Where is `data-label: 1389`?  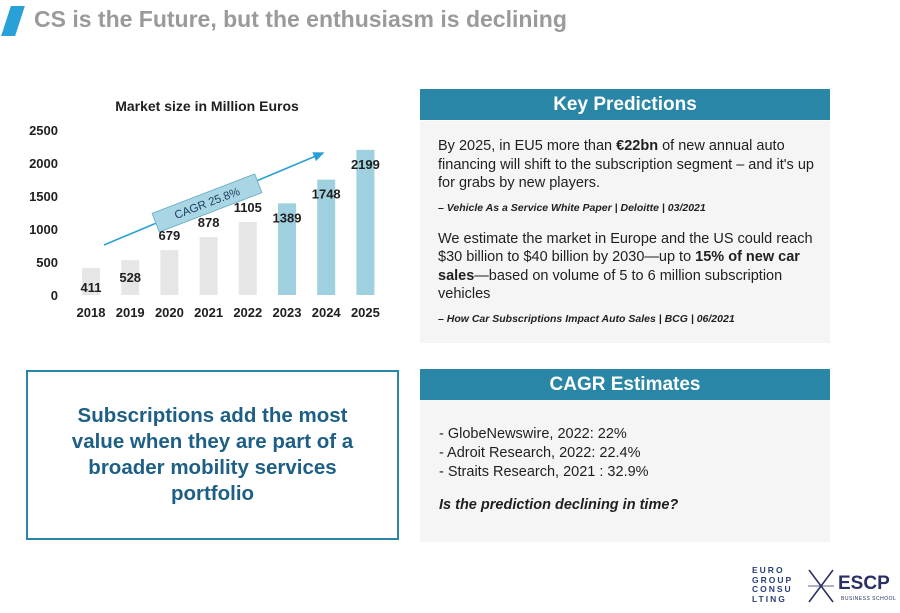 data-label: 1389 is located at coordinates (287, 217).